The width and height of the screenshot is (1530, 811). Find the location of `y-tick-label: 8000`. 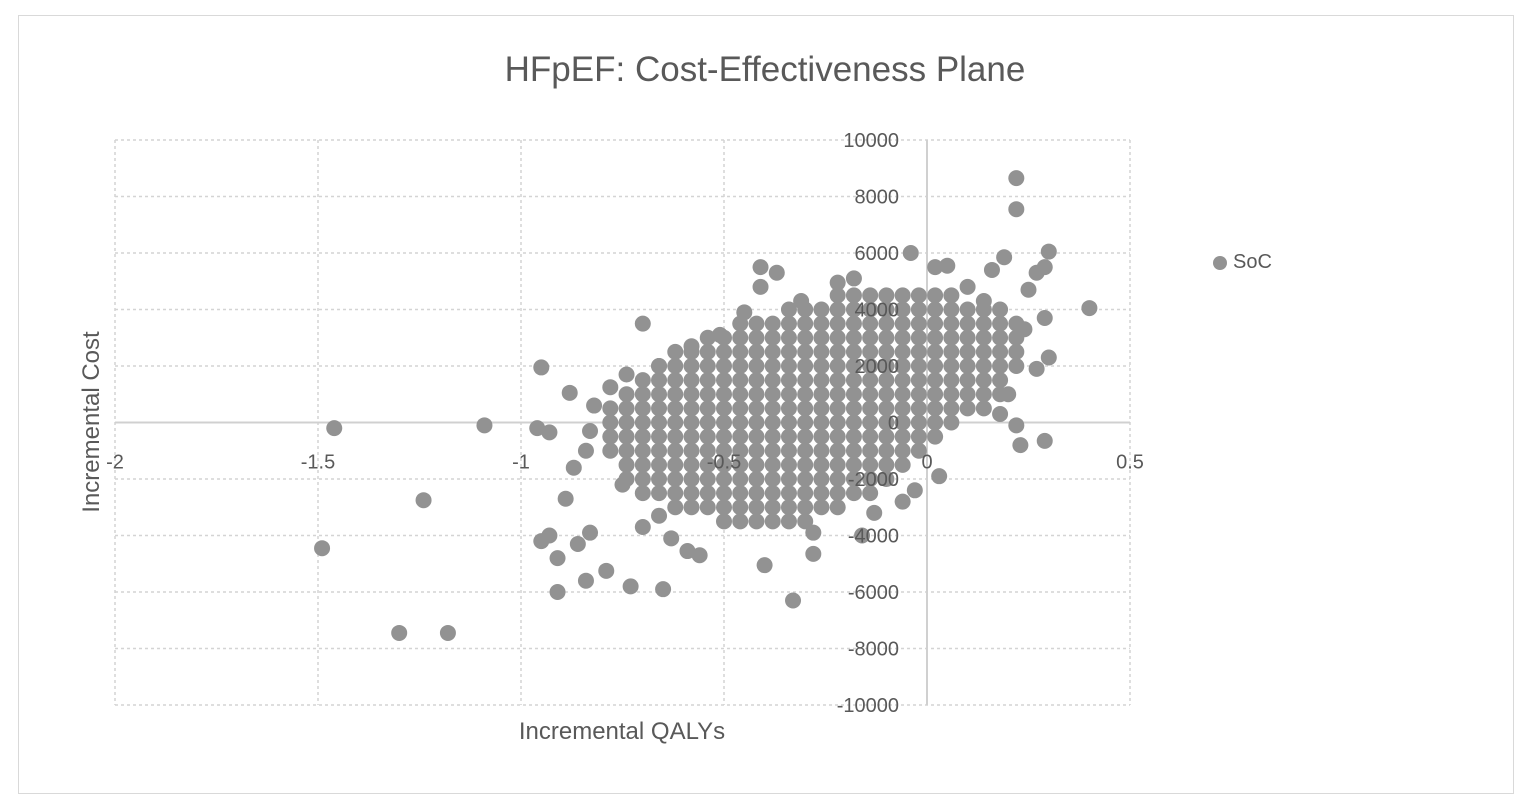

y-tick-label: 8000 is located at coordinates (877, 198).